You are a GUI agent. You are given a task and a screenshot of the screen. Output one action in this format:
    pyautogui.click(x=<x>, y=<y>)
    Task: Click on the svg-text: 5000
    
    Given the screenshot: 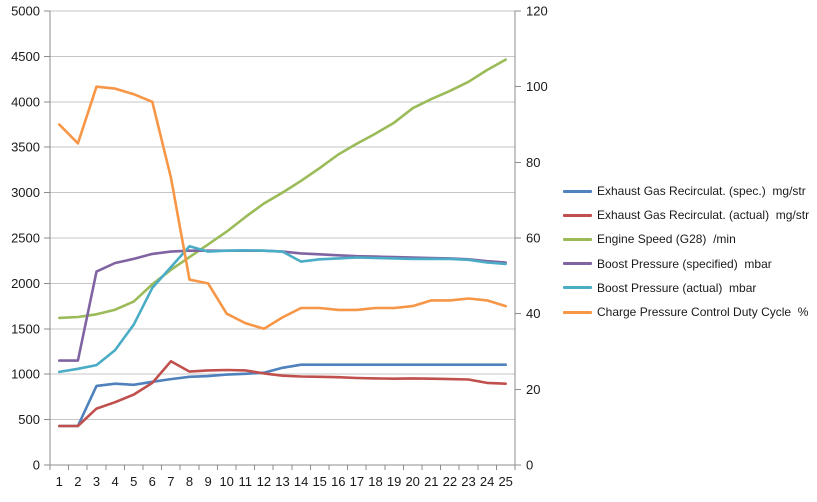 What is the action you would take?
    pyautogui.click(x=25, y=11)
    